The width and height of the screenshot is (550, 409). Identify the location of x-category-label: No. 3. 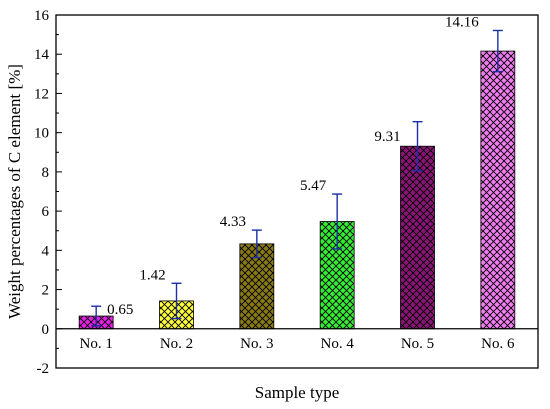
(256, 344).